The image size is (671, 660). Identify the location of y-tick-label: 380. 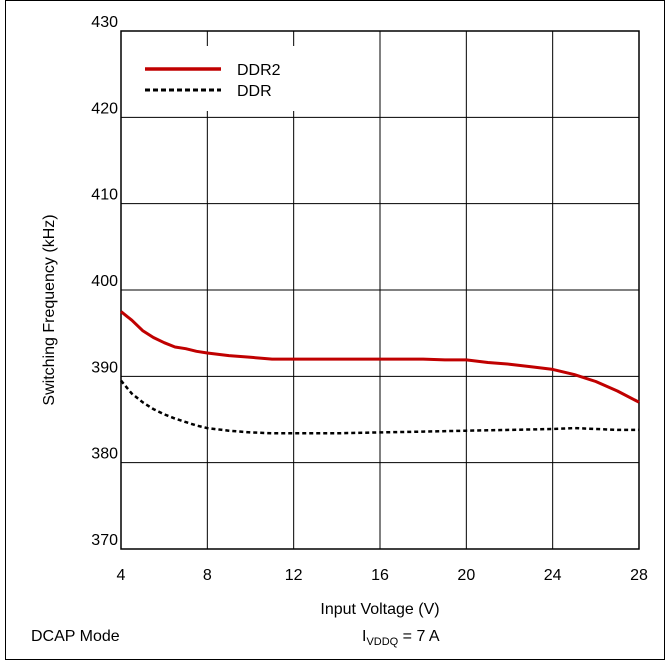
(104, 454).